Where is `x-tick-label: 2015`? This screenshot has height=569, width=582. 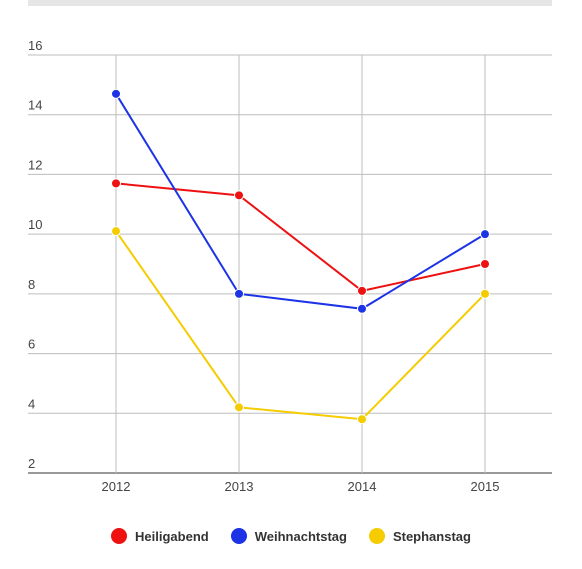 x-tick-label: 2015 is located at coordinates (485, 486).